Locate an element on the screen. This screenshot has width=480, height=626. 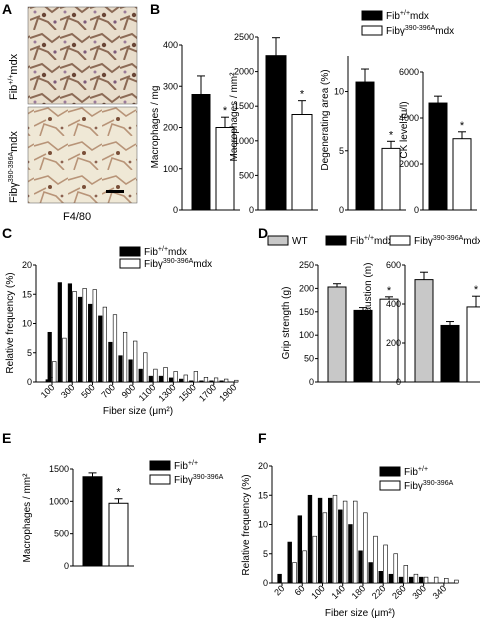
chart-distance-to-exhaustion: 0 200 400 600 * Distance to exhaustion (m) is located at coordinates (421, 323).